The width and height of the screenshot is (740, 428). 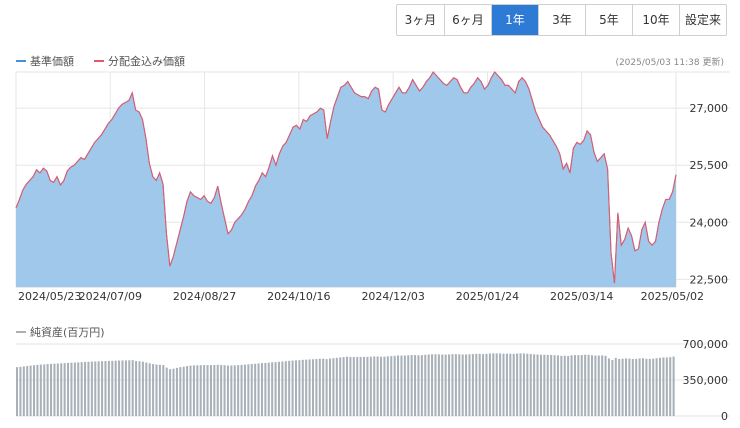 I want to click on period-tabs: 3ヶ月 6ヶ月 1年 3年 5年 10年 設定来, so click(x=561, y=20).